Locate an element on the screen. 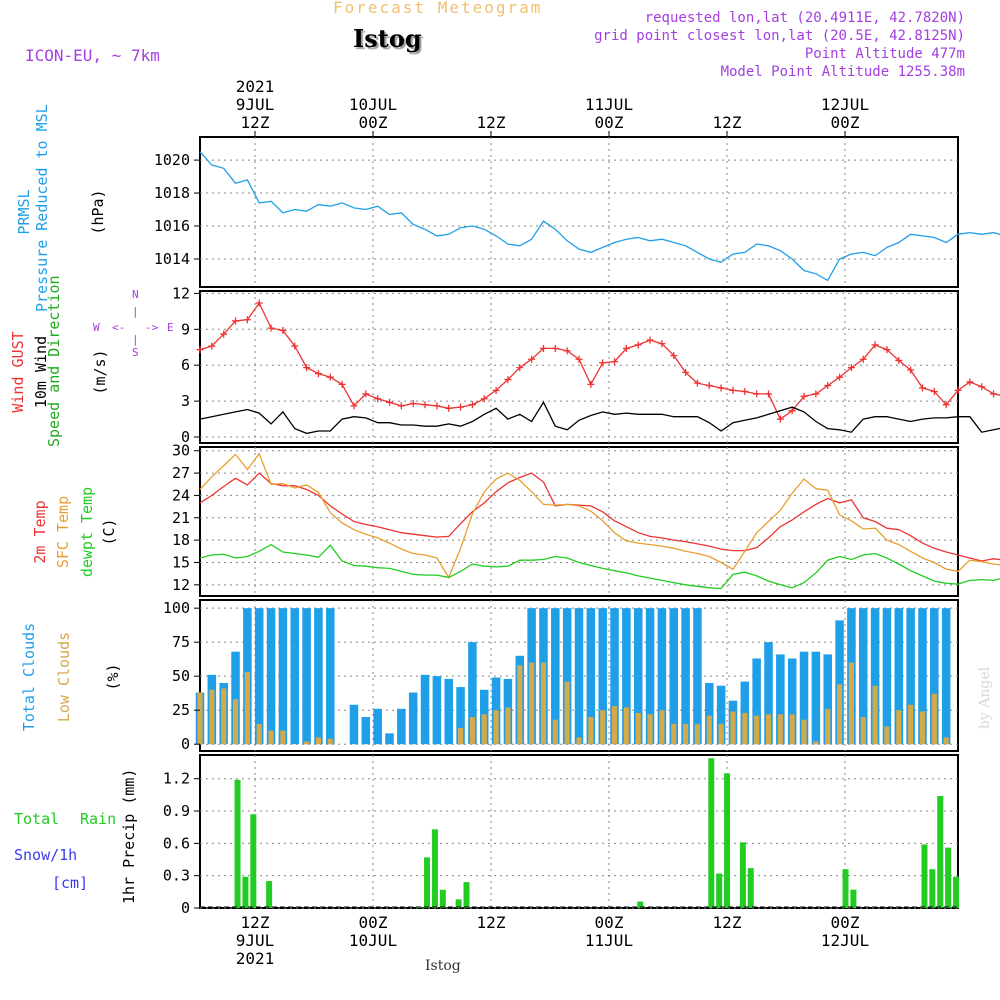  y-tick-label-temp: 27 is located at coordinates (181, 473).